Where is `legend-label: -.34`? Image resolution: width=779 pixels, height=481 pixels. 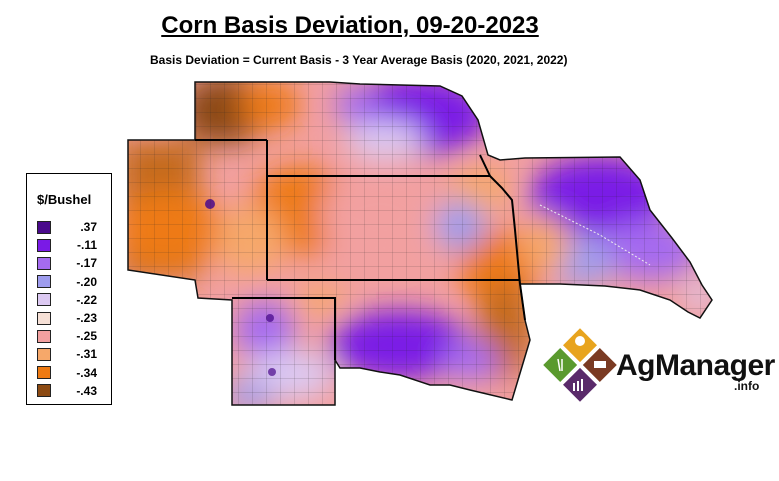 legend-label: -.34 is located at coordinates (86, 372).